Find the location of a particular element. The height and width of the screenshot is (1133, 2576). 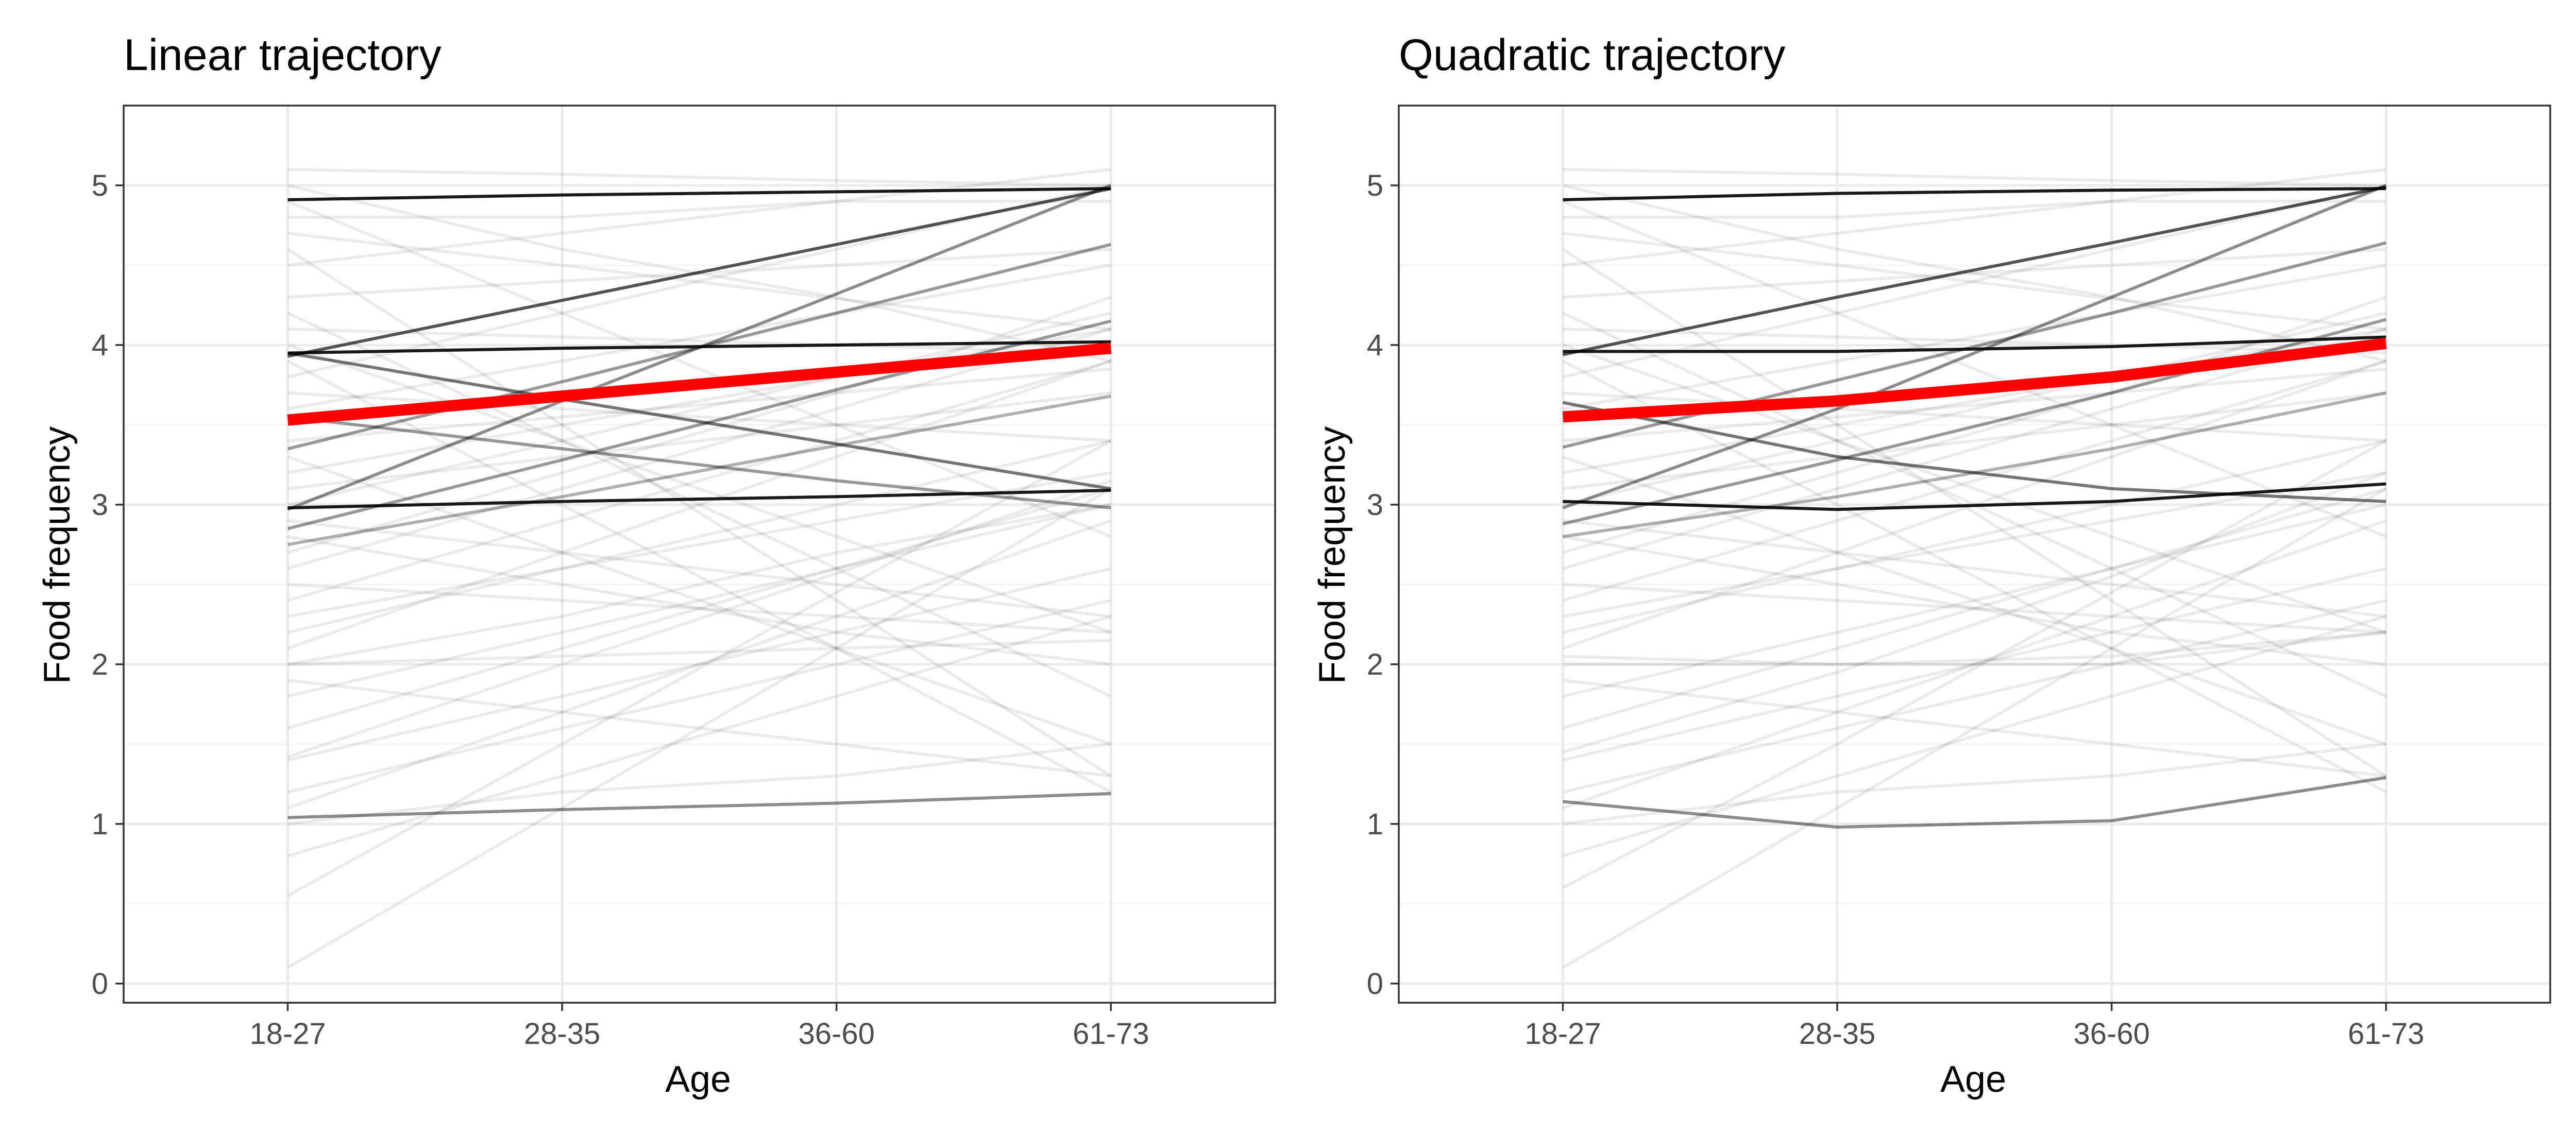

chart-title: Quadratic trajectory is located at coordinates (1592, 55).